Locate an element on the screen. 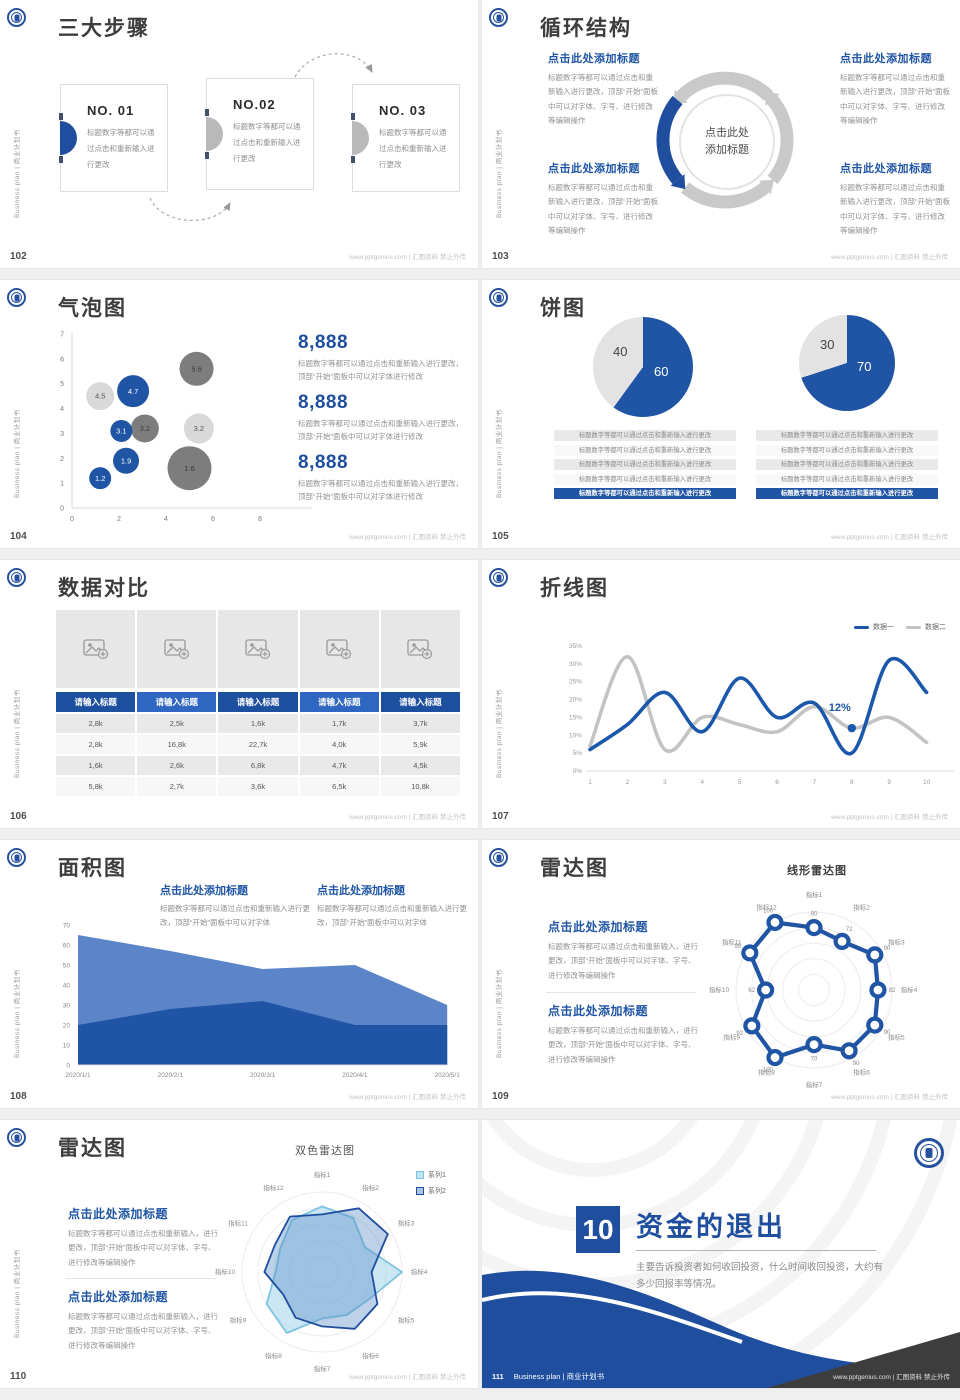 The width and height of the screenshot is (960, 1400). legend-series-1: 系列1 is located at coordinates (431, 1175).